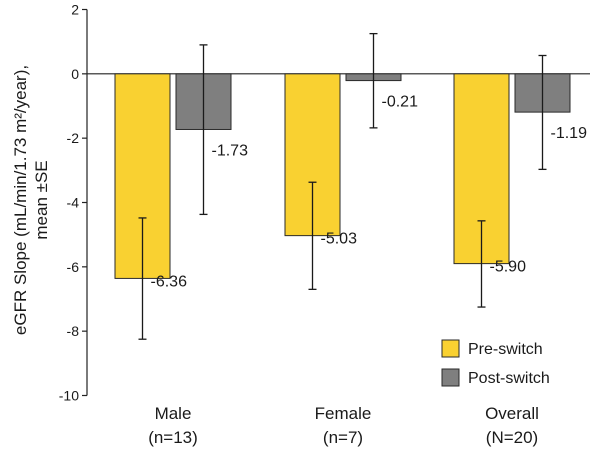 This screenshot has width=598, height=455. I want to click on y-tick-label: -10, so click(69, 396).